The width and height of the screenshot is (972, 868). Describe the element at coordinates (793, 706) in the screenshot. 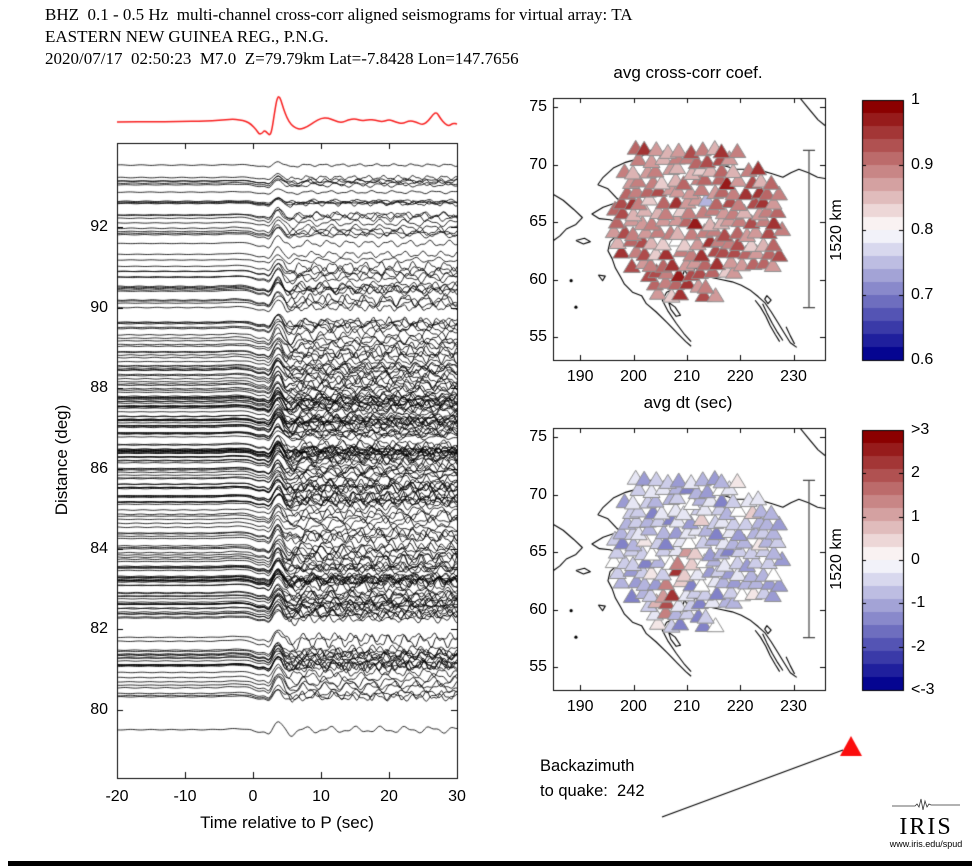

I see `map-bottom-x-tick-label: 230` at that location.